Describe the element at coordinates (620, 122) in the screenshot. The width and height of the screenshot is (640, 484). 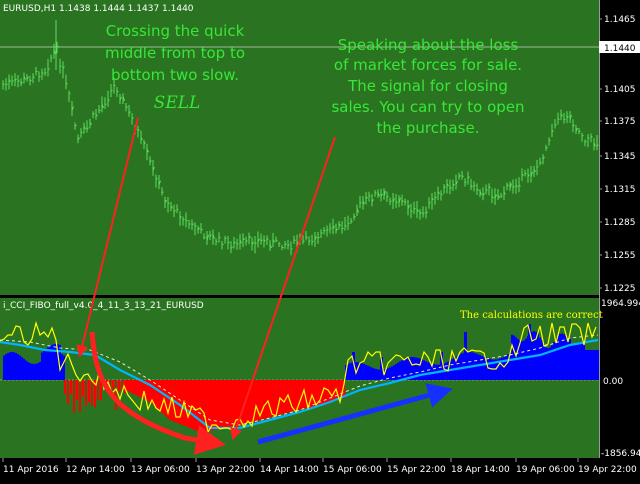
I see `price-tick-label: 1.1375` at that location.